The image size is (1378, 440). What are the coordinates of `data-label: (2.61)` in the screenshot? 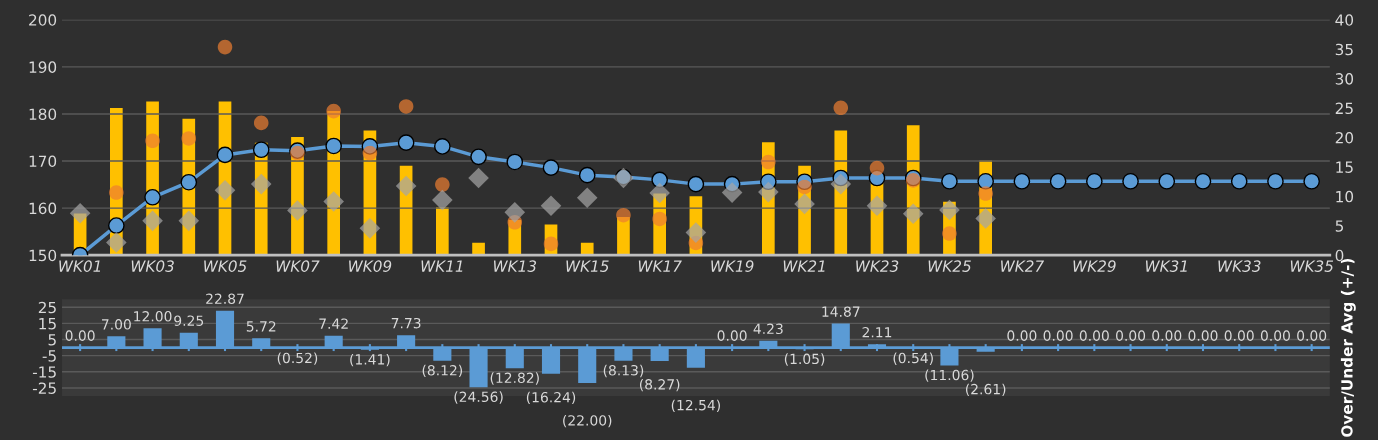 It's located at (985, 390).